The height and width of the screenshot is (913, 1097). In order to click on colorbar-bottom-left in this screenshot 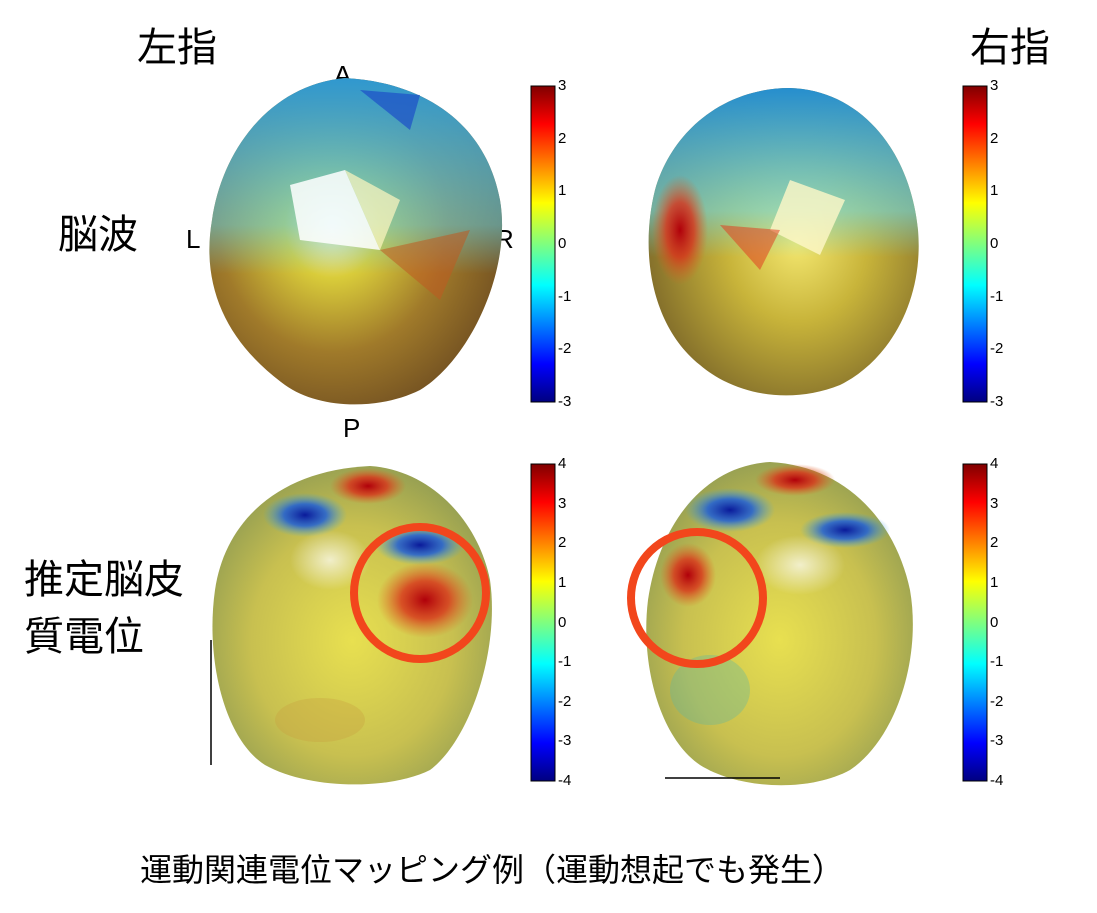, I will do `click(543, 622)`.